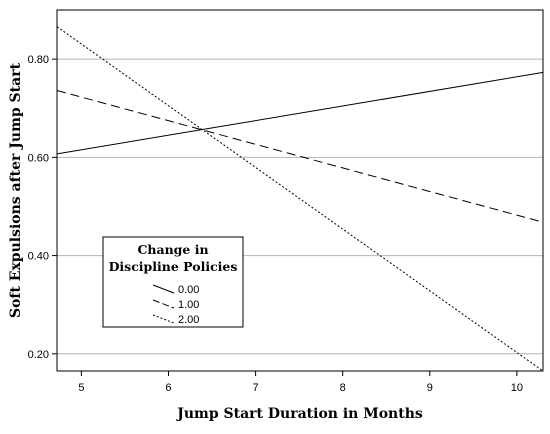  I want to click on y-tick-label: 0.20, so click(38, 355).